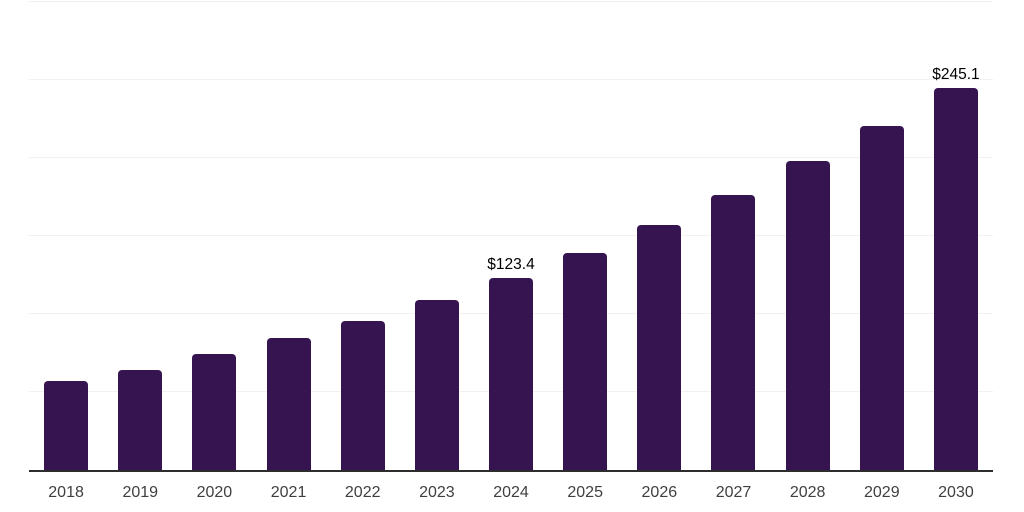 The image size is (1024, 512). What do you see at coordinates (881, 298) in the screenshot?
I see `bar-2029` at bounding box center [881, 298].